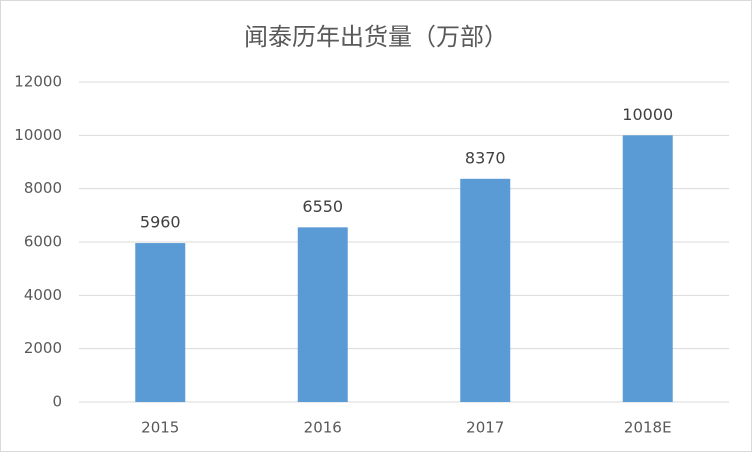 This screenshot has height=452, width=752. I want to click on y-tick-label: 12000, so click(38, 82).